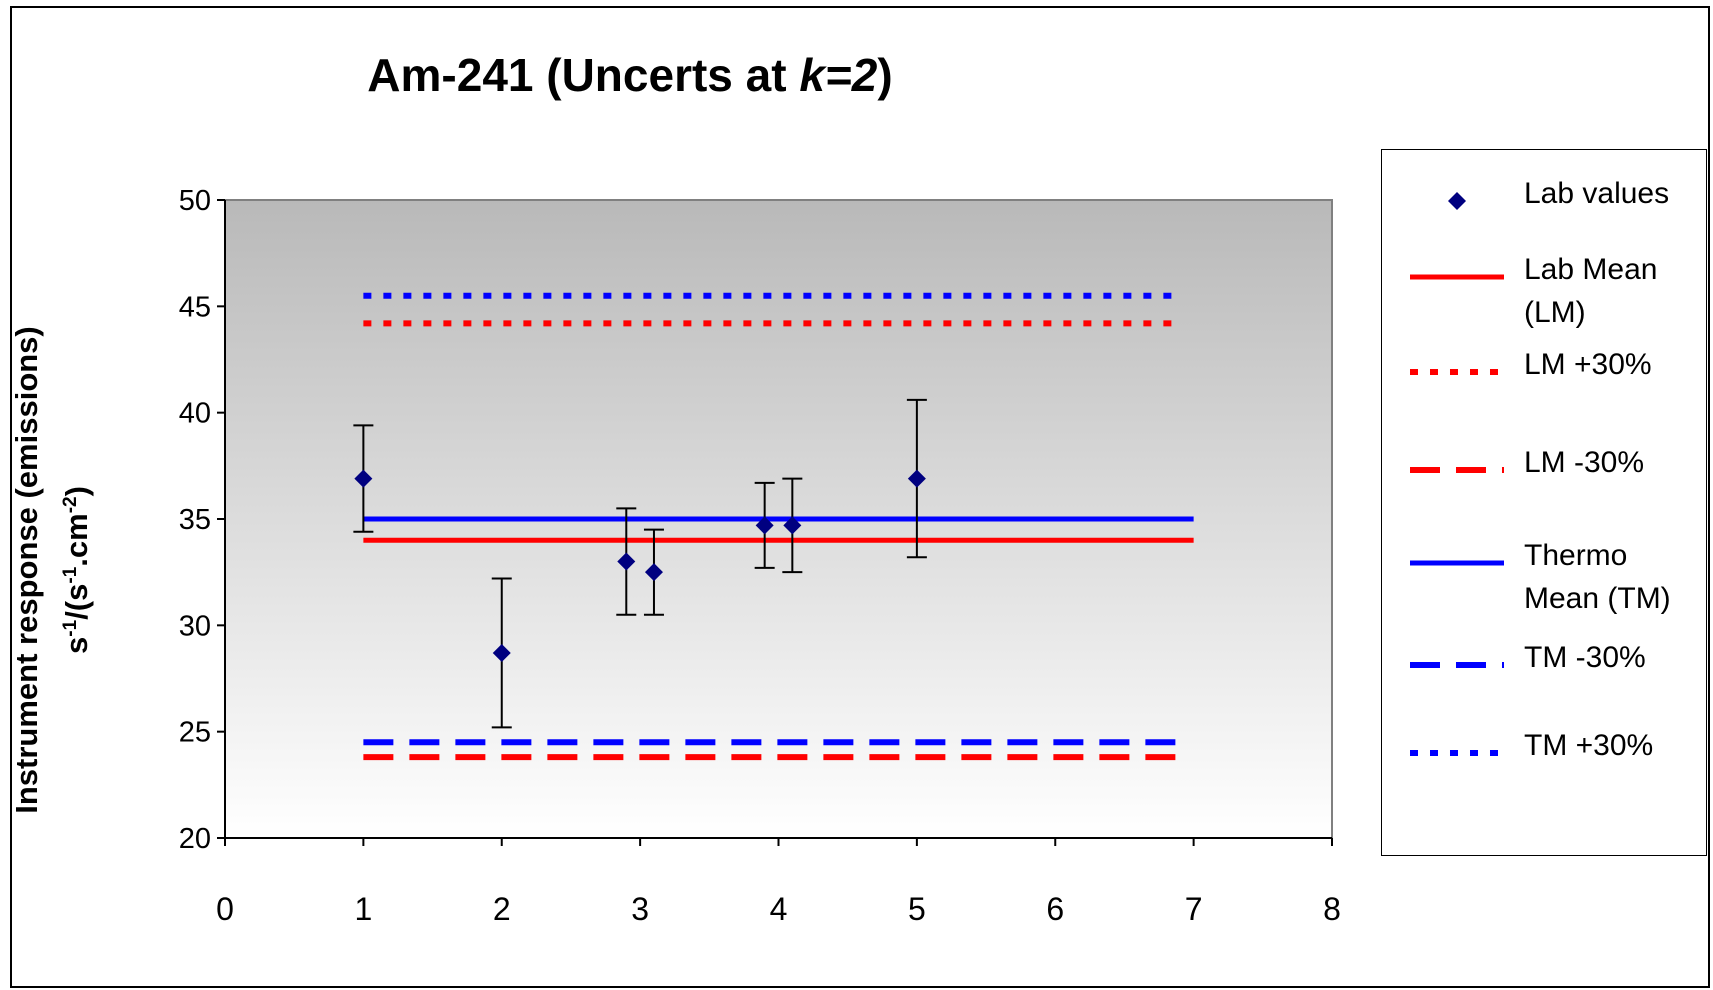 This screenshot has height=990, width=1713. Describe the element at coordinates (363, 909) in the screenshot. I see `x-tick-label: 1` at that location.